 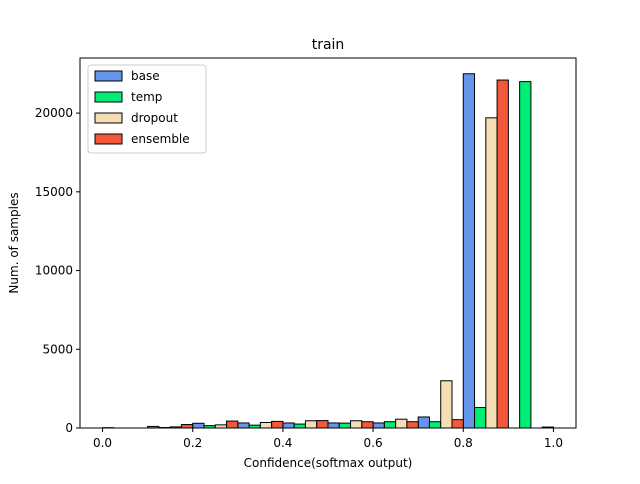 I want to click on legend: base temp dropout ensemble, so click(x=147, y=109).